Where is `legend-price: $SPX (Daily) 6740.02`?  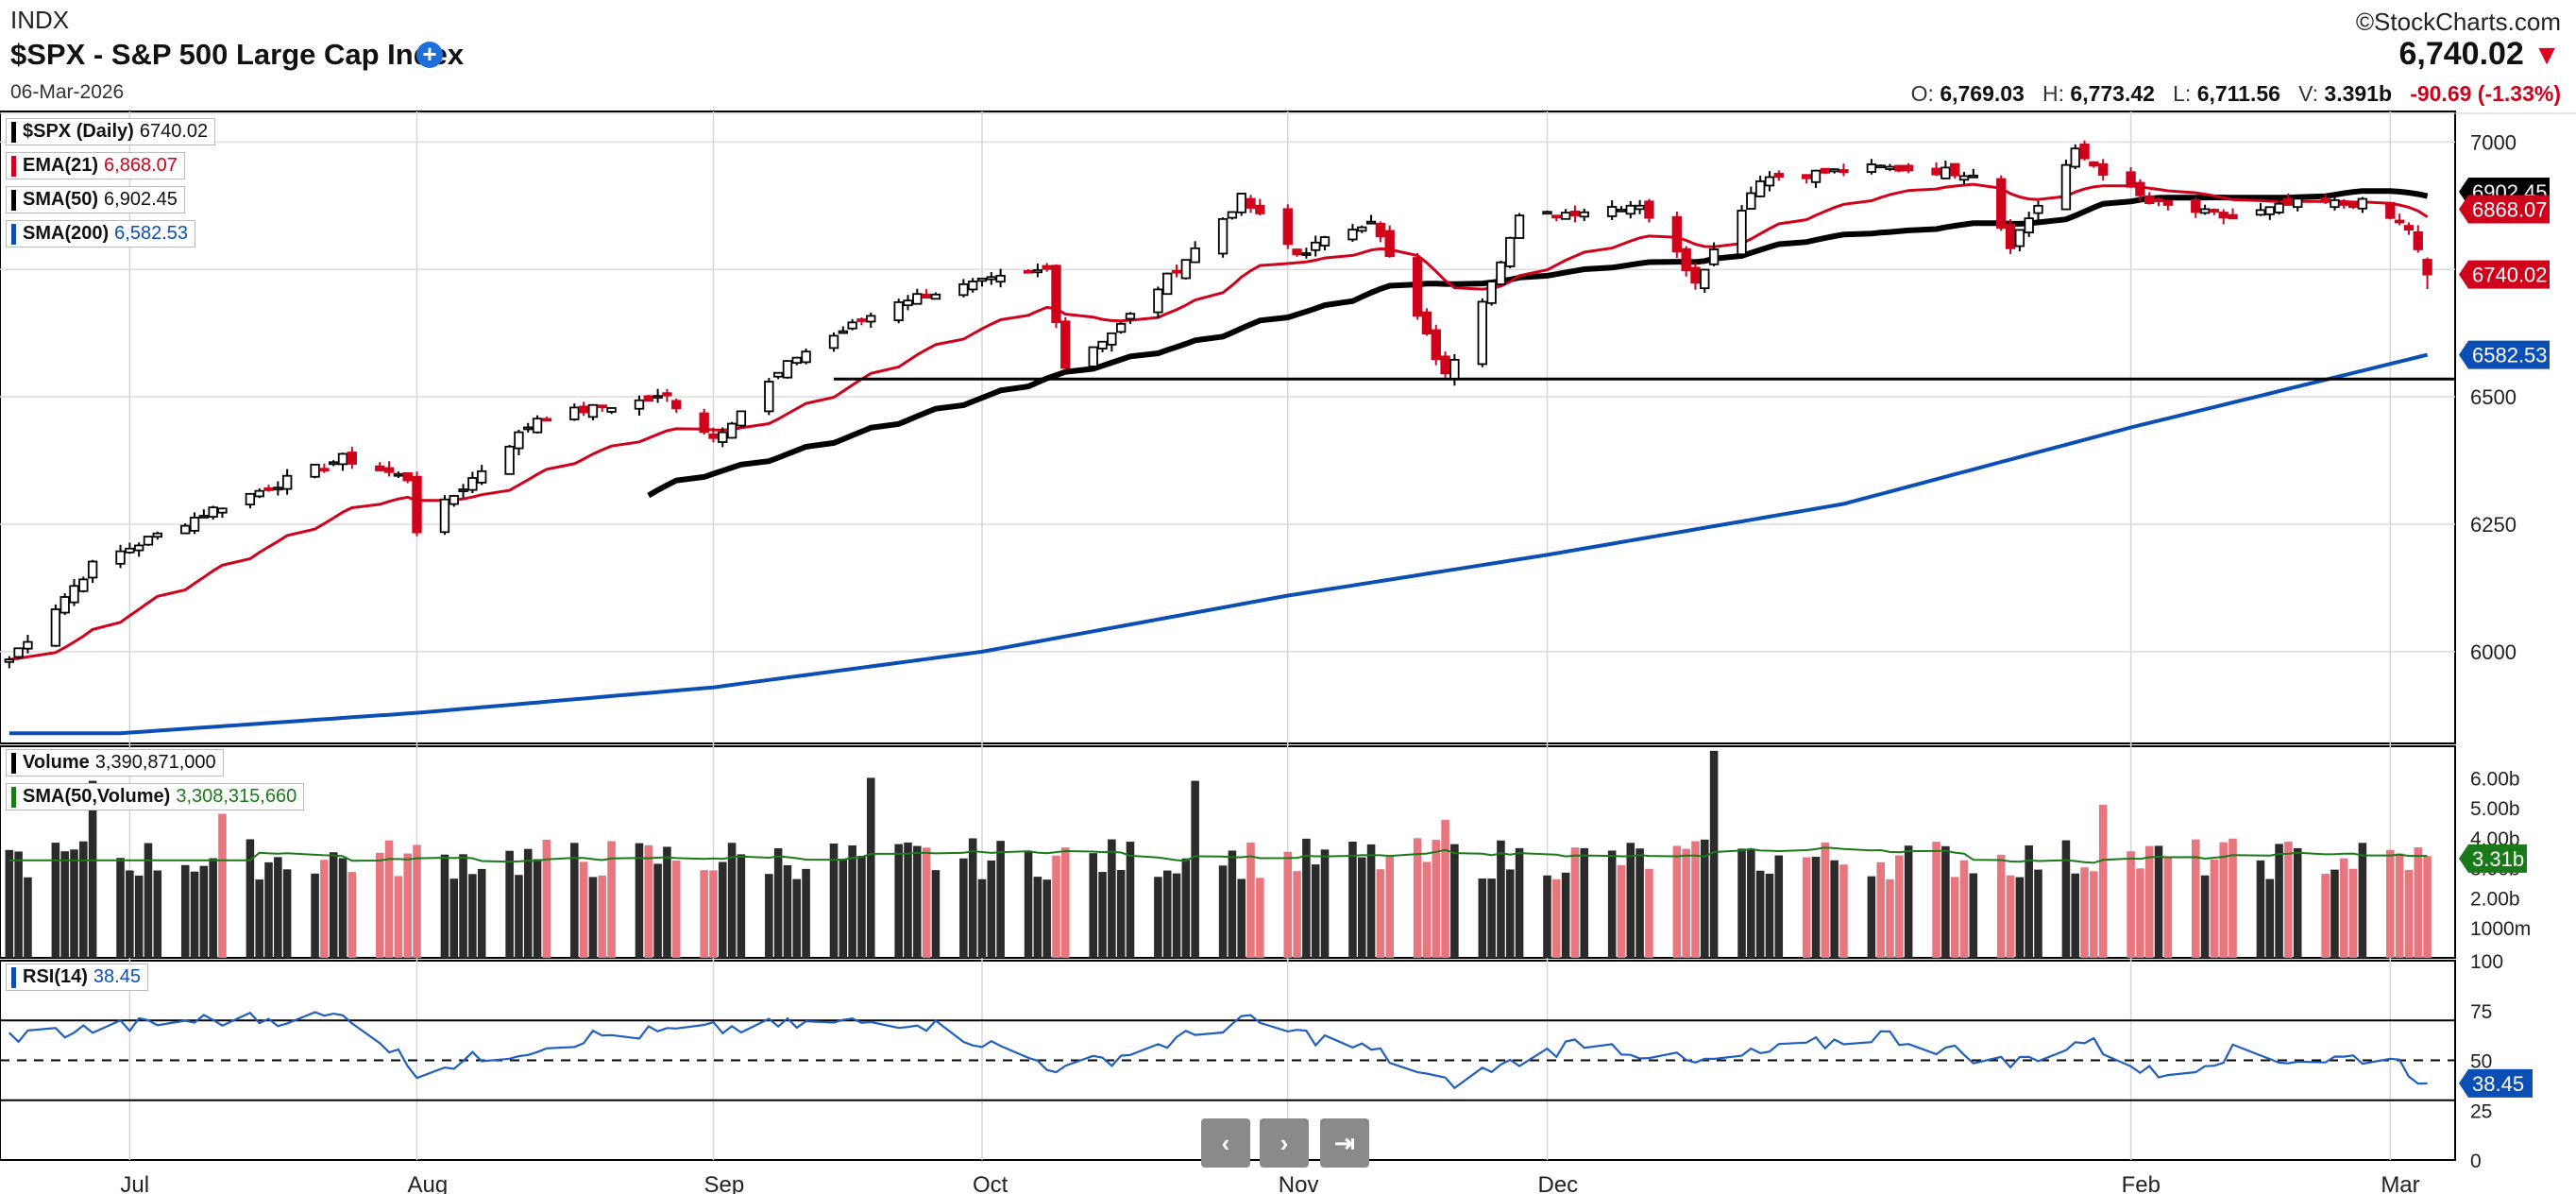 legend-price: $SPX (Daily) 6740.02 is located at coordinates (111, 131).